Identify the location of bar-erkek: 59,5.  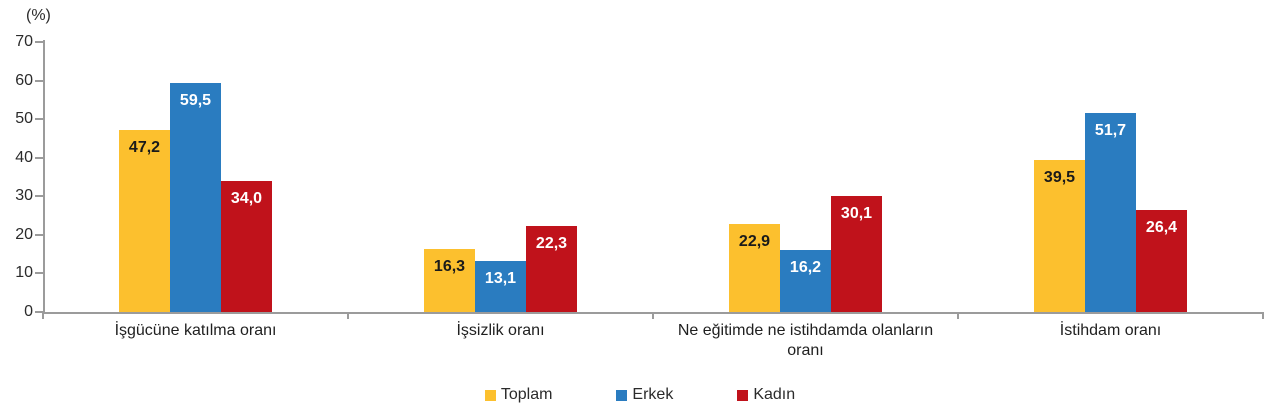
(195, 197).